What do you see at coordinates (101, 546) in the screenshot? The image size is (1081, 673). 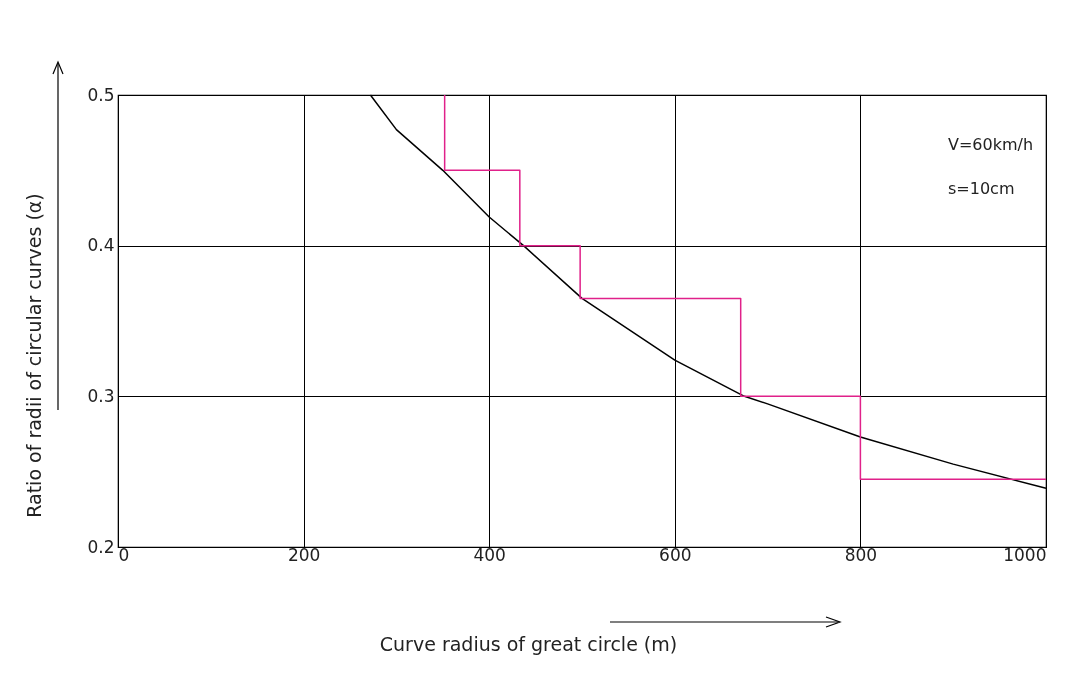 I see `y-tick-label: 0.2` at bounding box center [101, 546].